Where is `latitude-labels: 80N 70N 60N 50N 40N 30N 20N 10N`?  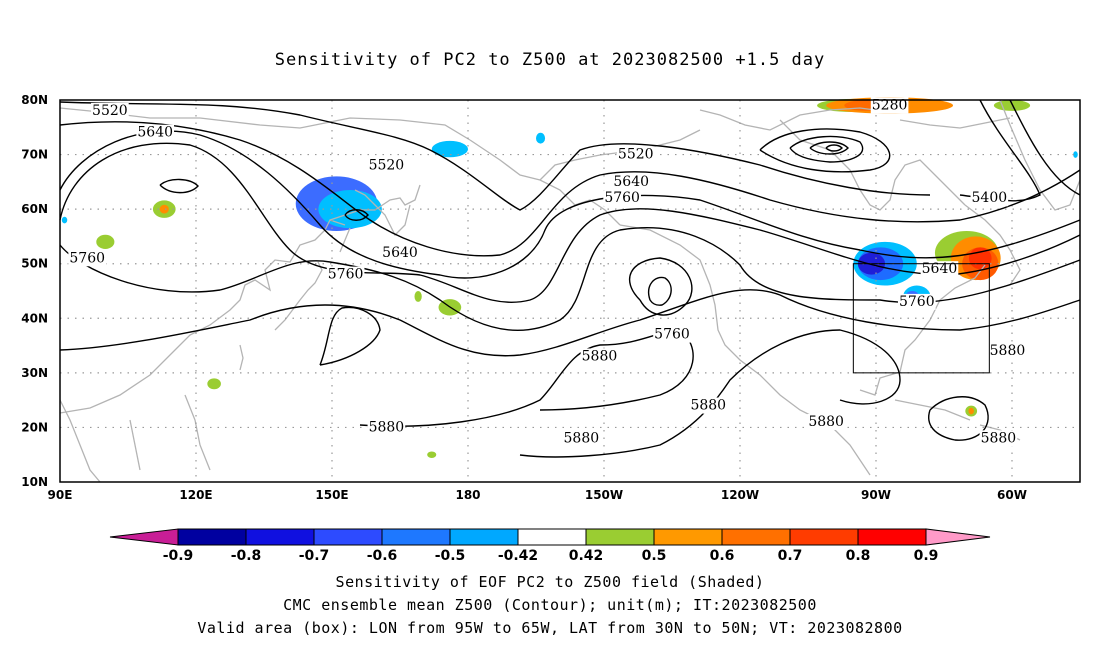
latitude-labels: 80N 70N 60N 50N 40N 30N 20N 10N is located at coordinates (34, 291).